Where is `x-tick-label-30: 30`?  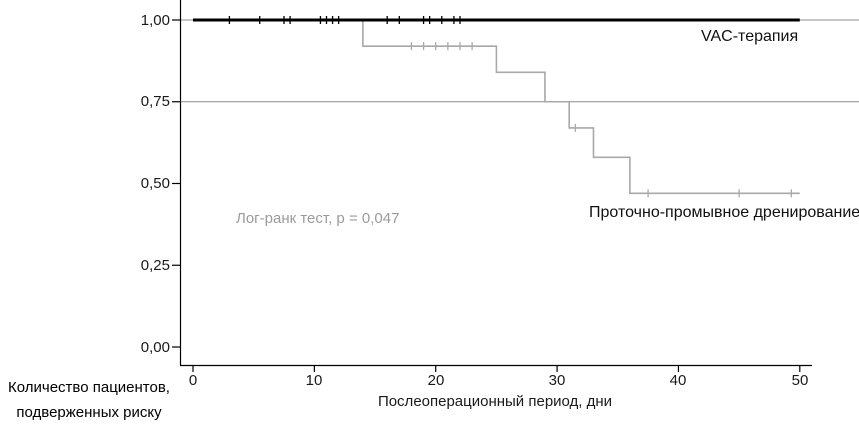
x-tick-label-30: 30 is located at coordinates (557, 380).